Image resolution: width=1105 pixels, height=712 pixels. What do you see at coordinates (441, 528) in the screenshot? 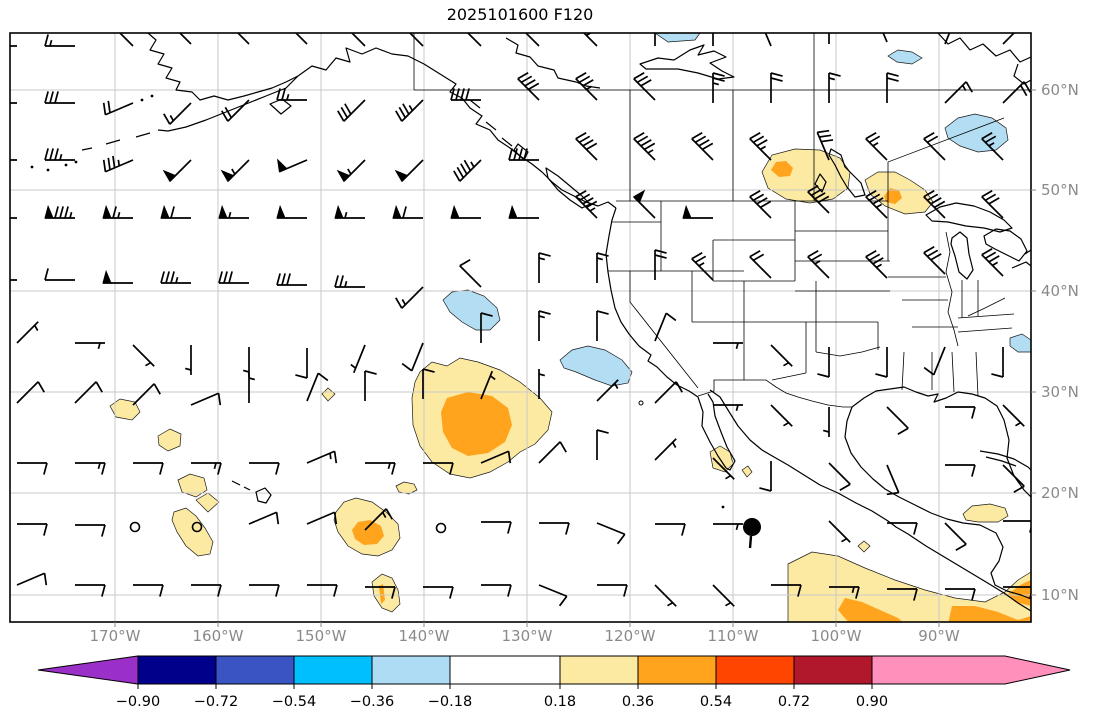
I see `calm-wind-circle` at bounding box center [441, 528].